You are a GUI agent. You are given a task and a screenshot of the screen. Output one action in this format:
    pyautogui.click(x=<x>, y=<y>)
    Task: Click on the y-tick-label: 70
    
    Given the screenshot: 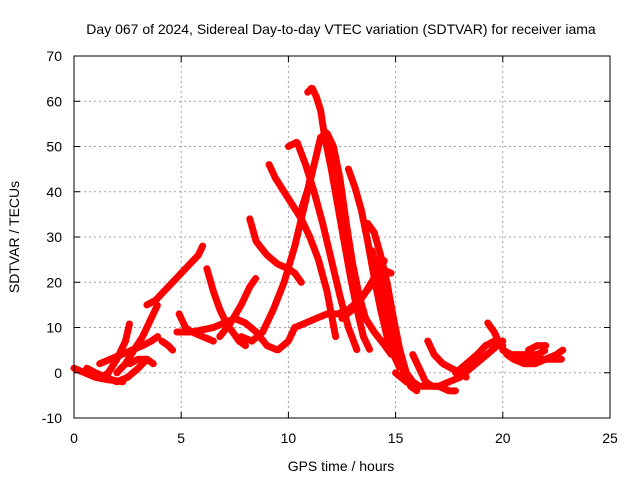 What is the action you would take?
    pyautogui.click(x=54, y=56)
    